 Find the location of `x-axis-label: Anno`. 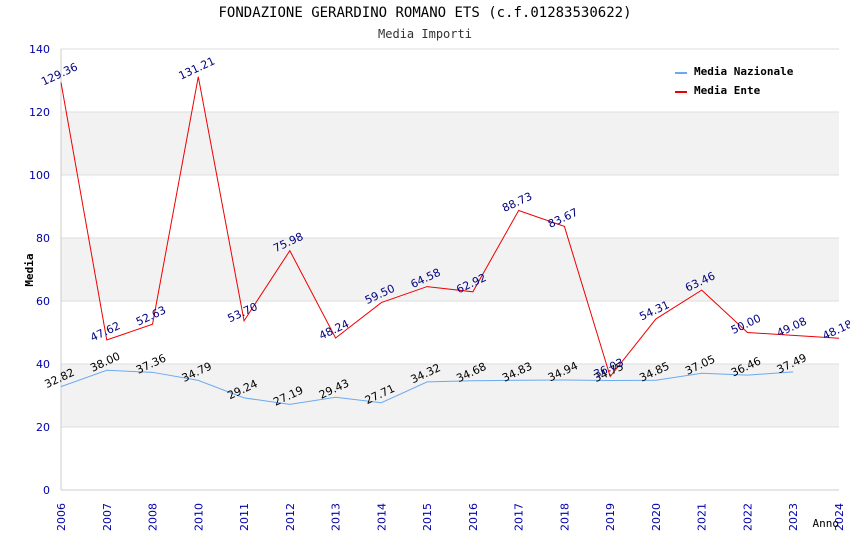

x-axis-label: Anno is located at coordinates (826, 523).